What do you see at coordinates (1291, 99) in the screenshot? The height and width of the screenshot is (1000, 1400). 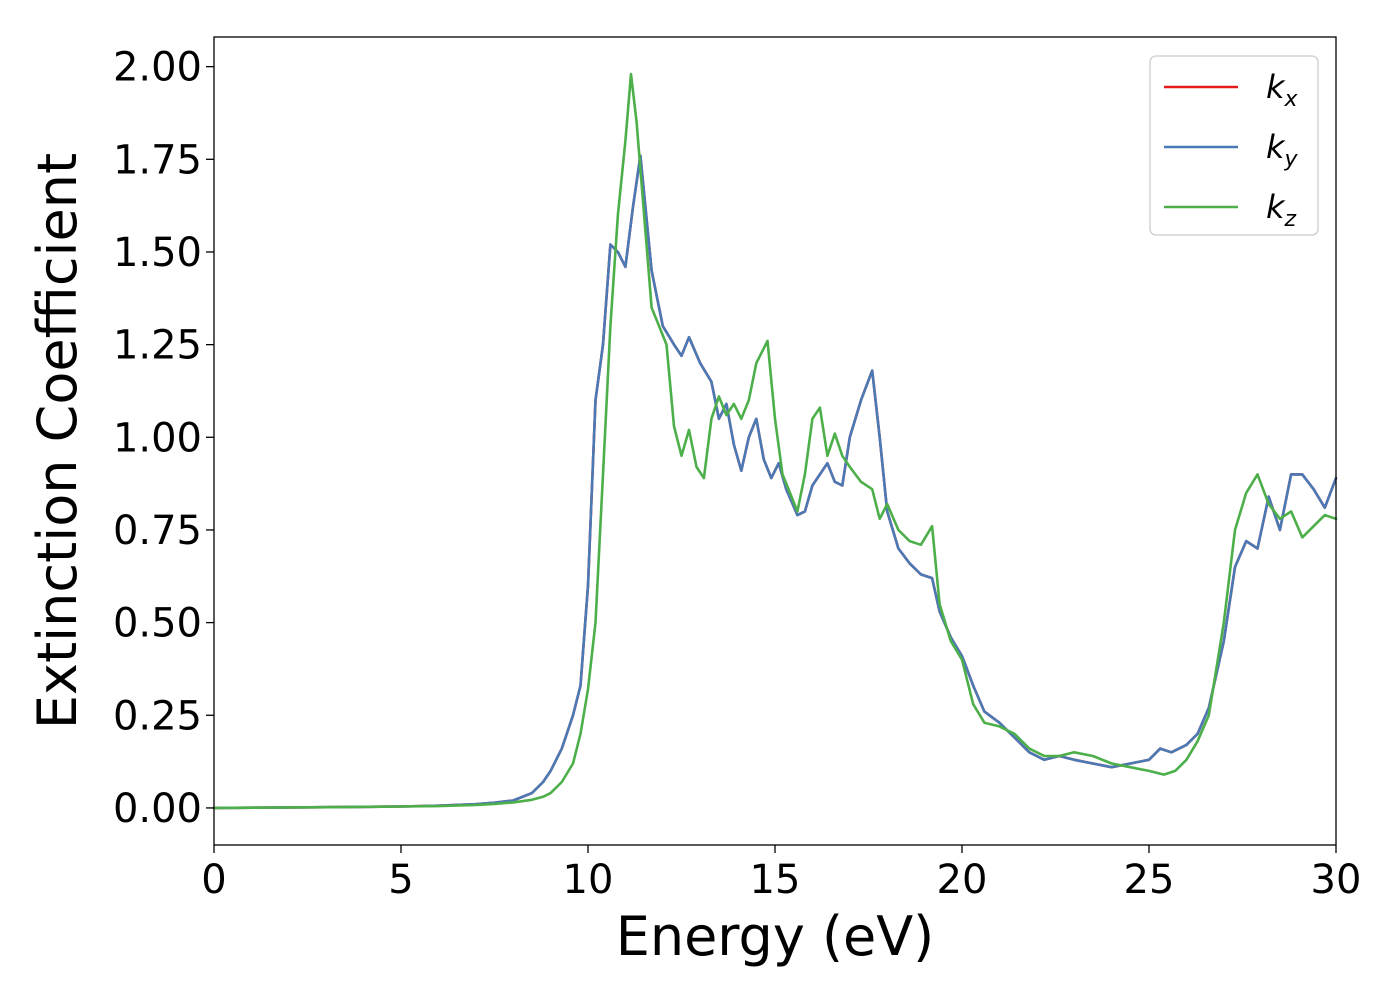 I see `legend-label-sub: x` at bounding box center [1291, 99].